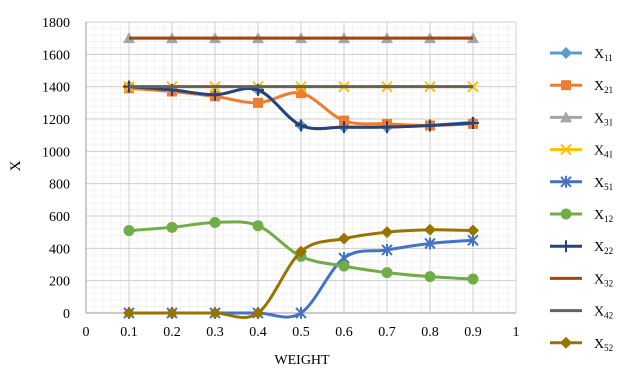 The width and height of the screenshot is (621, 369). Describe the element at coordinates (59, 282) in the screenshot. I see `y-tick-label: 200` at that location.